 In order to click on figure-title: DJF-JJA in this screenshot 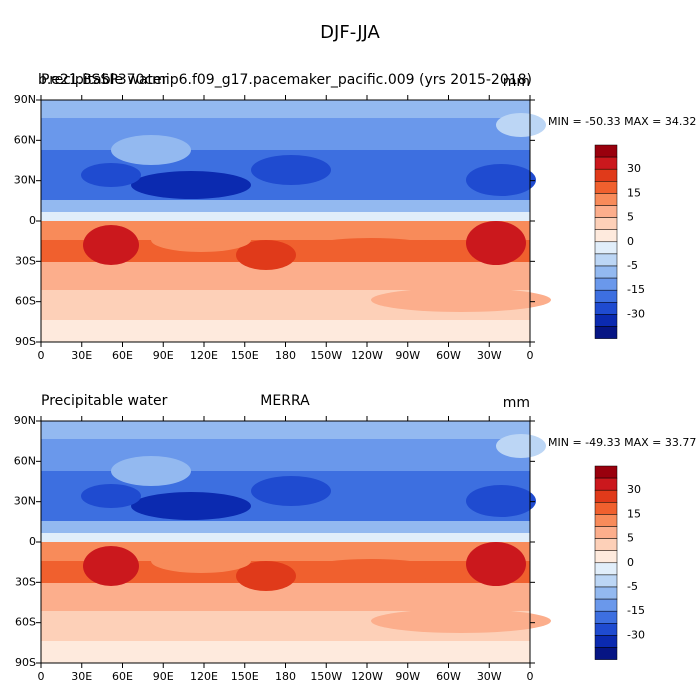, I will do `click(350, 32)`.